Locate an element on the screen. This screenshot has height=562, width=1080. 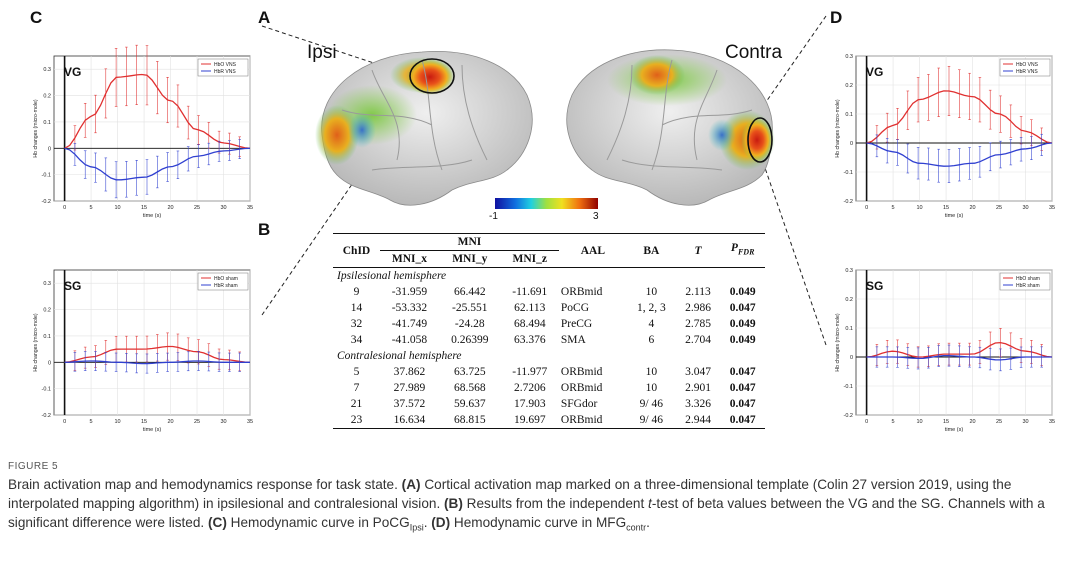
group-label: SG is located at coordinates (72, 286).